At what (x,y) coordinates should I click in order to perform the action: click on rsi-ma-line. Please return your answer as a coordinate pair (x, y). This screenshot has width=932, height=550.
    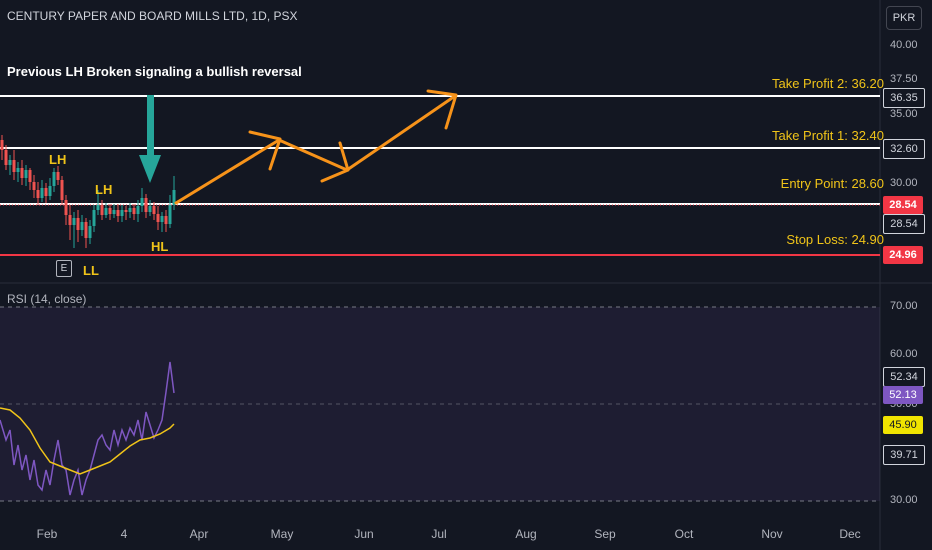
    Looking at the image, I should click on (87, 441).